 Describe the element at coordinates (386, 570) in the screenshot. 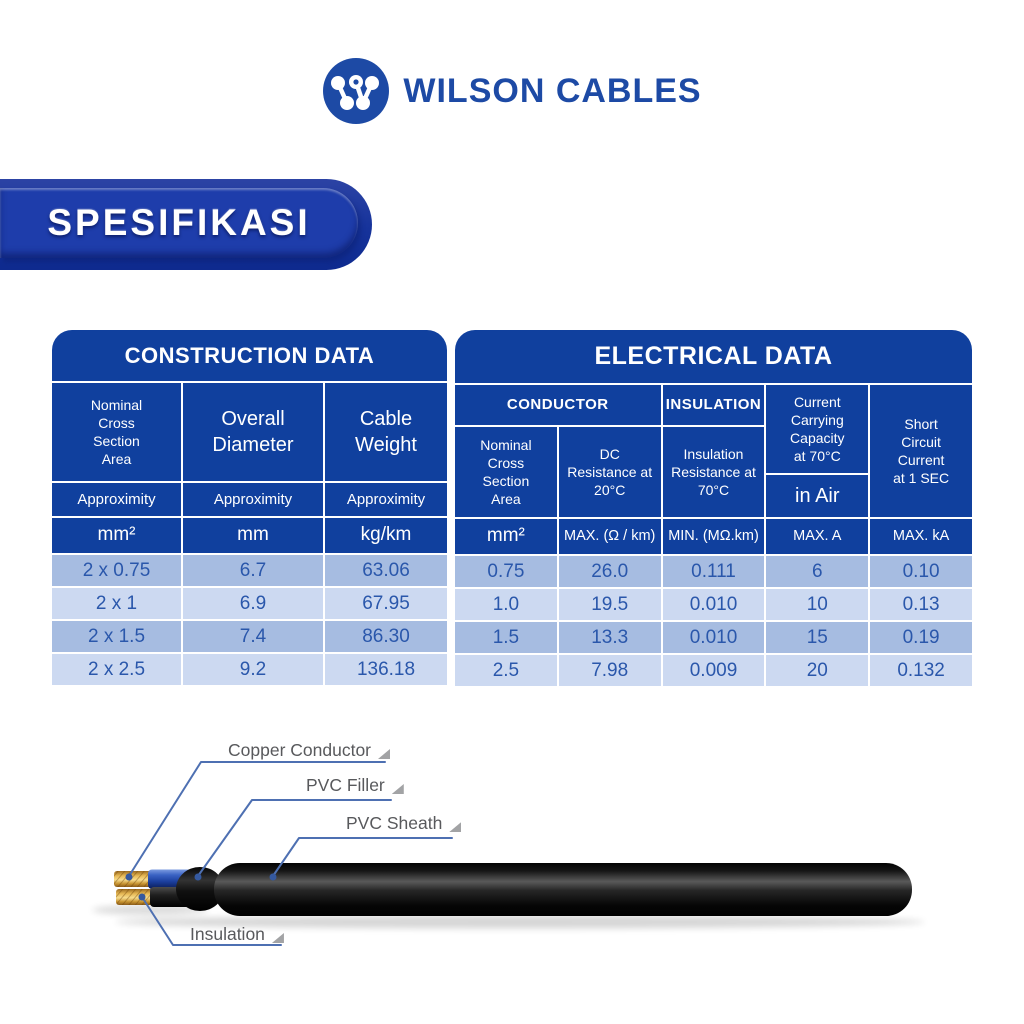

I see `table-cell: 63.06` at that location.